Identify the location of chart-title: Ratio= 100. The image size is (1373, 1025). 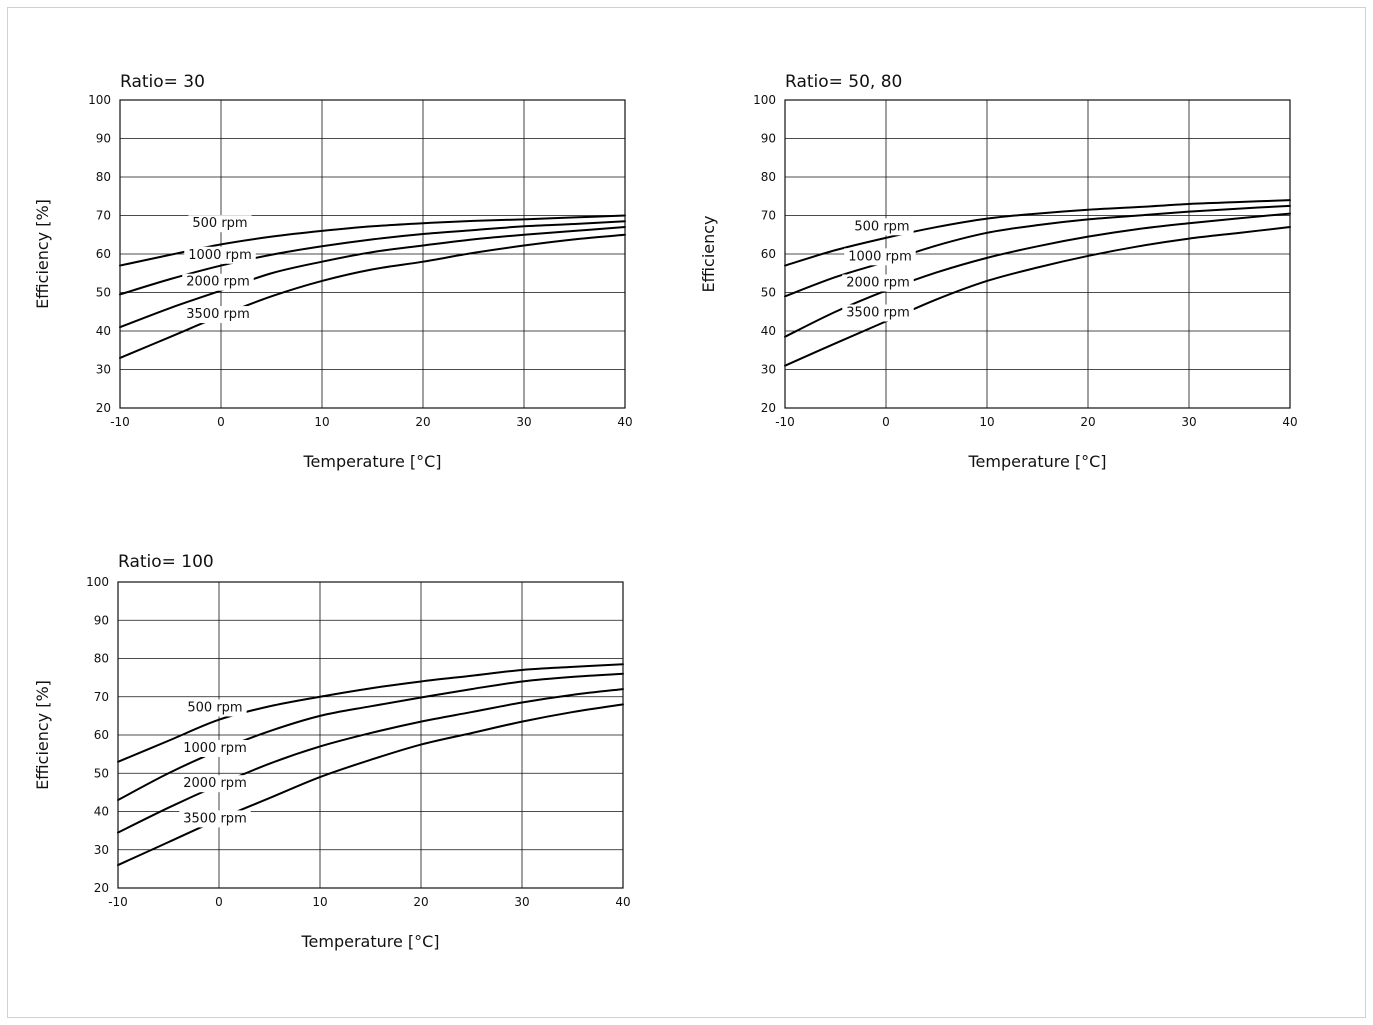
(166, 562).